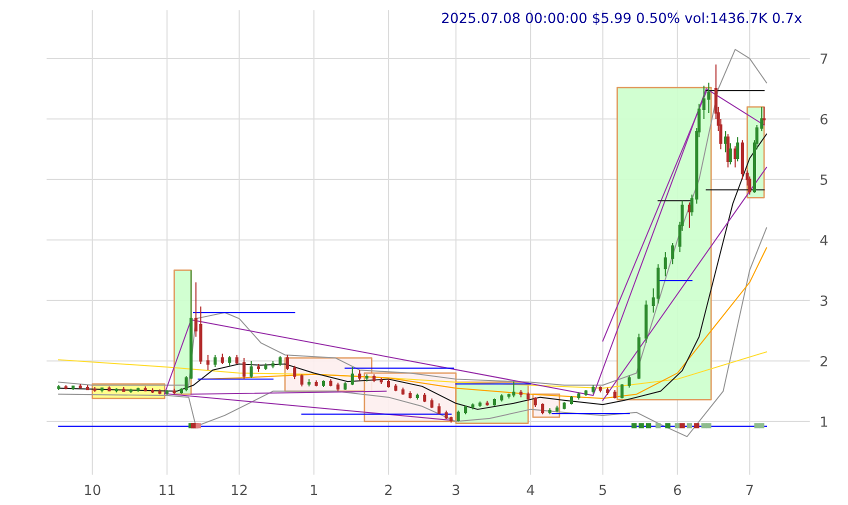 Image resolution: width=848 pixels, height=505 pixels. I want to click on x-tick-label: 7, so click(749, 489).